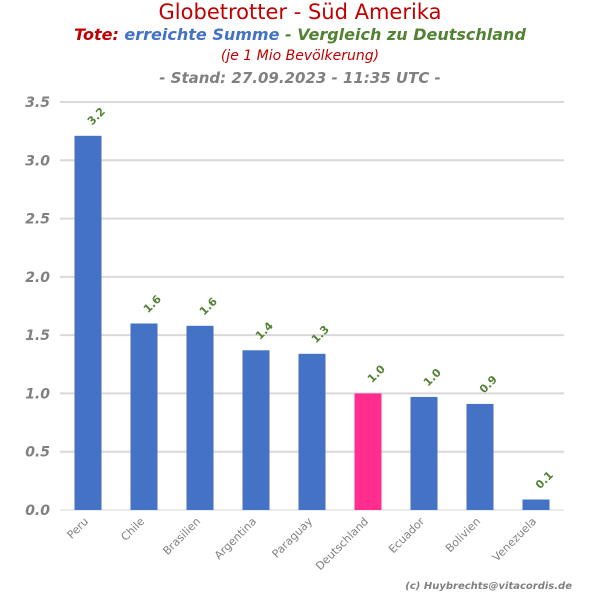  I want to click on x-tick-label: Ecuador, so click(406, 535).